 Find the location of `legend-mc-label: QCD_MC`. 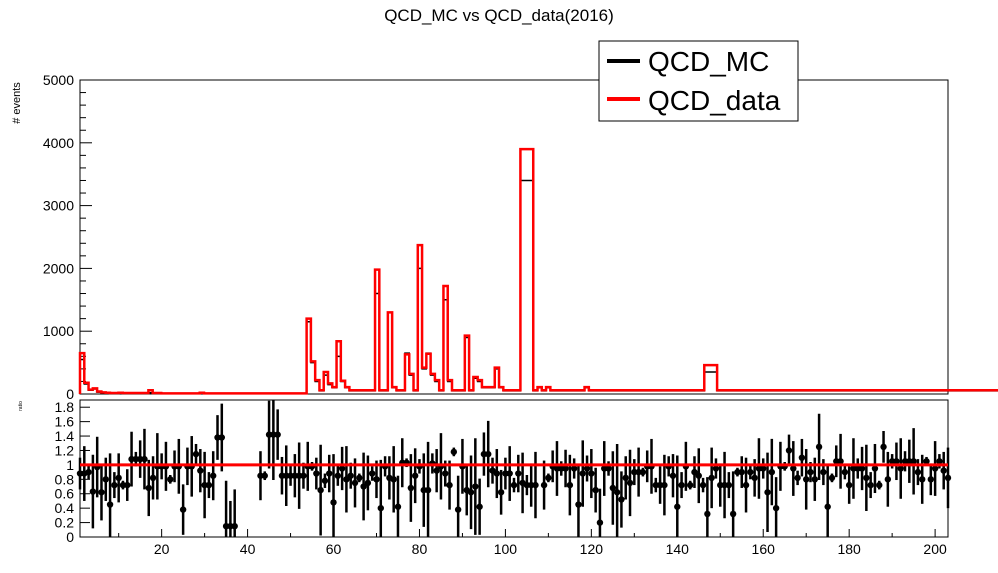

legend-mc-label: QCD_MC is located at coordinates (708, 61).